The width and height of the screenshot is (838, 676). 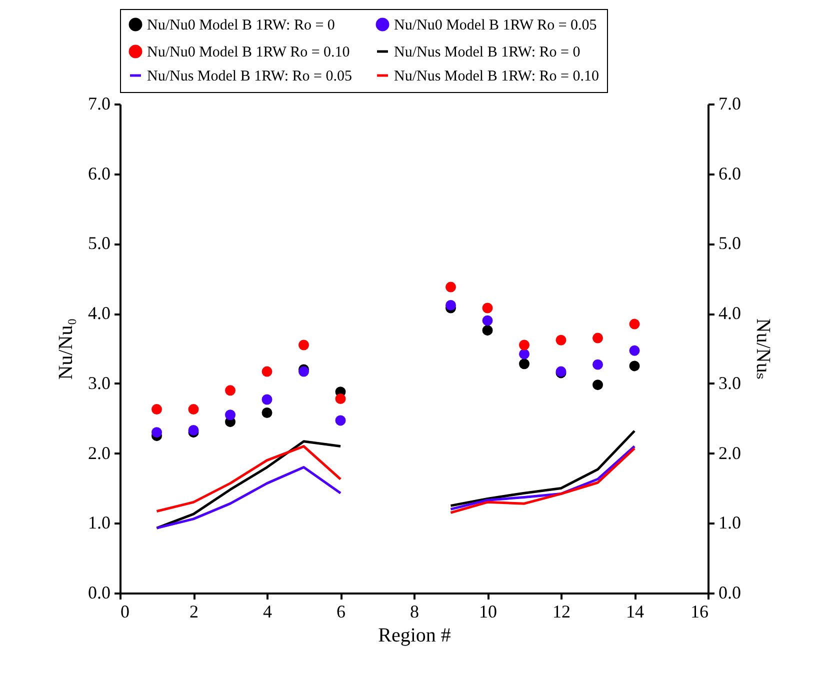 What do you see at coordinates (488, 612) in the screenshot?
I see `x-tick-label: 10` at bounding box center [488, 612].